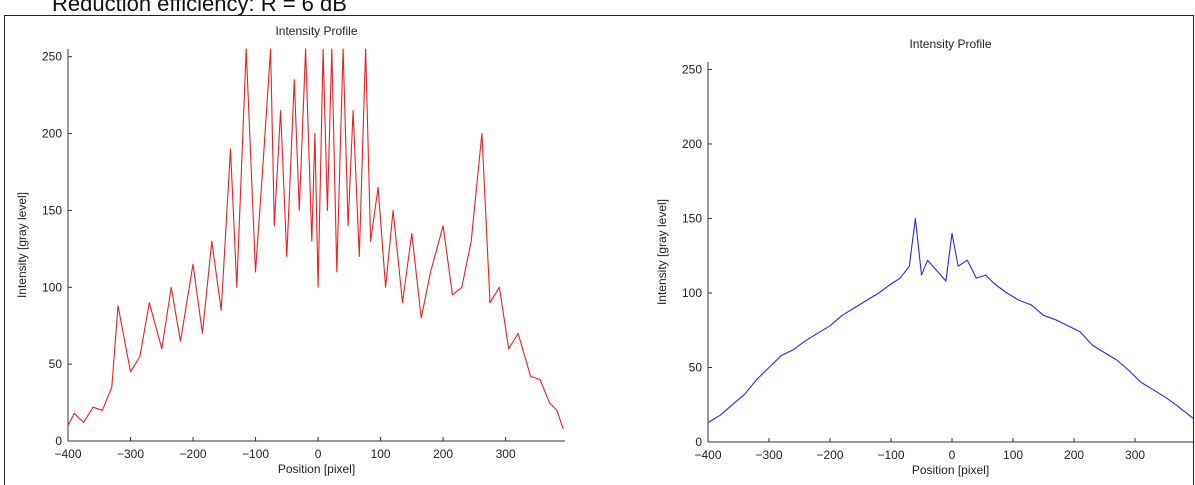 The height and width of the screenshot is (485, 1195). What do you see at coordinates (1074, 455) in the screenshot?
I see `right-x-tick-label: 200` at bounding box center [1074, 455].